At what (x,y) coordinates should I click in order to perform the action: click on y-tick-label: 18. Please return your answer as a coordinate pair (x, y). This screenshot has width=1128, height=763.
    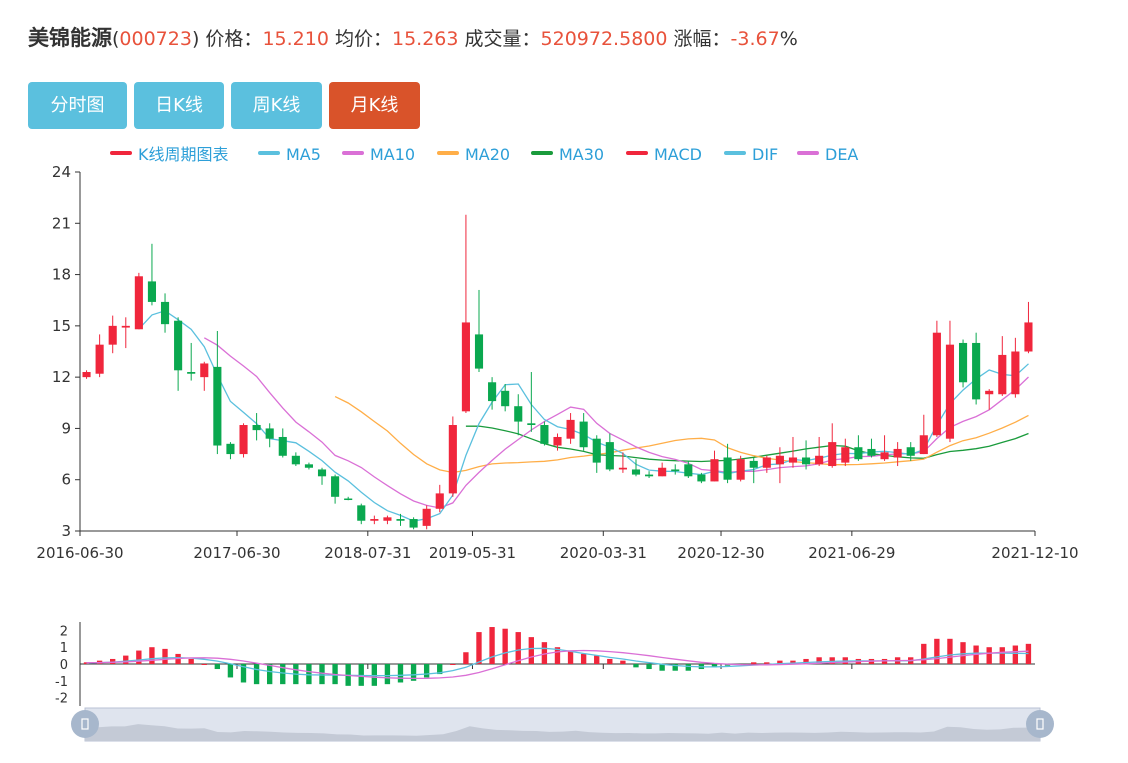
    Looking at the image, I should click on (61, 275).